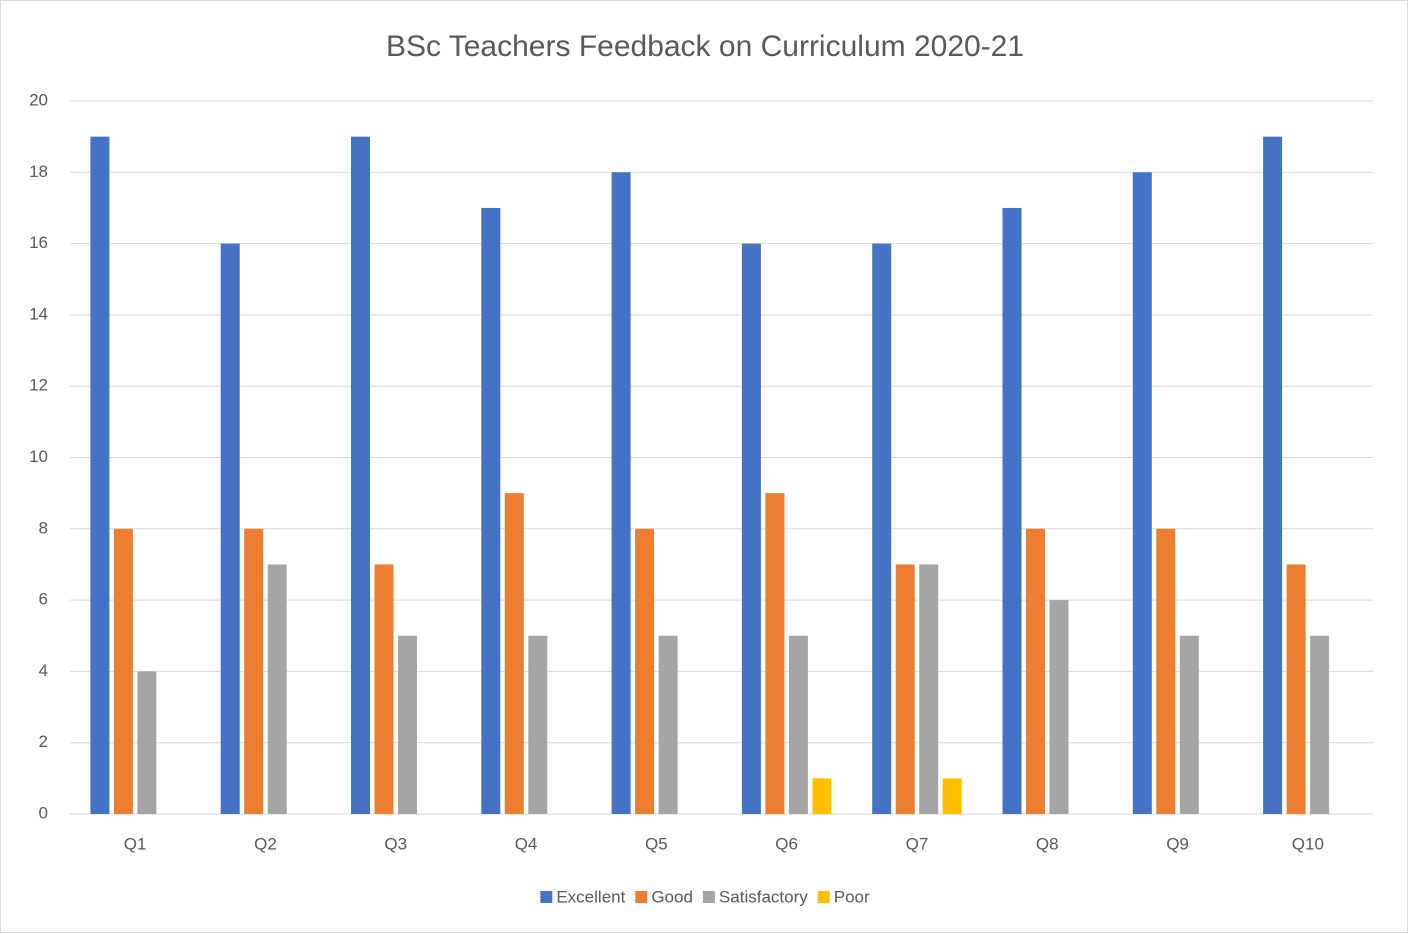 Image resolution: width=1409 pixels, height=934 pixels. I want to click on legend-label: Excellent, so click(590, 896).